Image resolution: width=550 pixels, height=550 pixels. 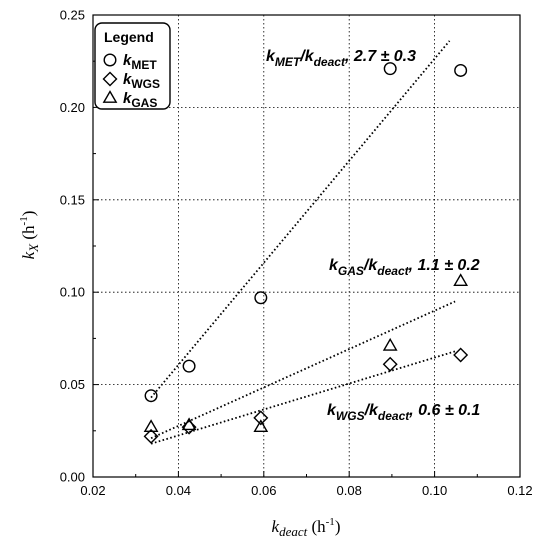 What do you see at coordinates (72, 292) in the screenshot?
I see `y-tick-label: 0.10` at bounding box center [72, 292].